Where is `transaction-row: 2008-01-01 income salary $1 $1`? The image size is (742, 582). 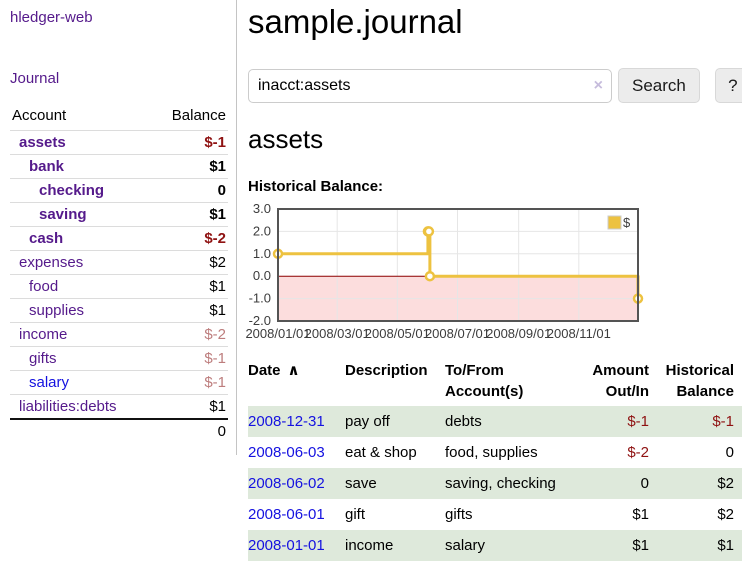 transaction-row: 2008-01-01 income salary $1 $1 is located at coordinates (495, 545).